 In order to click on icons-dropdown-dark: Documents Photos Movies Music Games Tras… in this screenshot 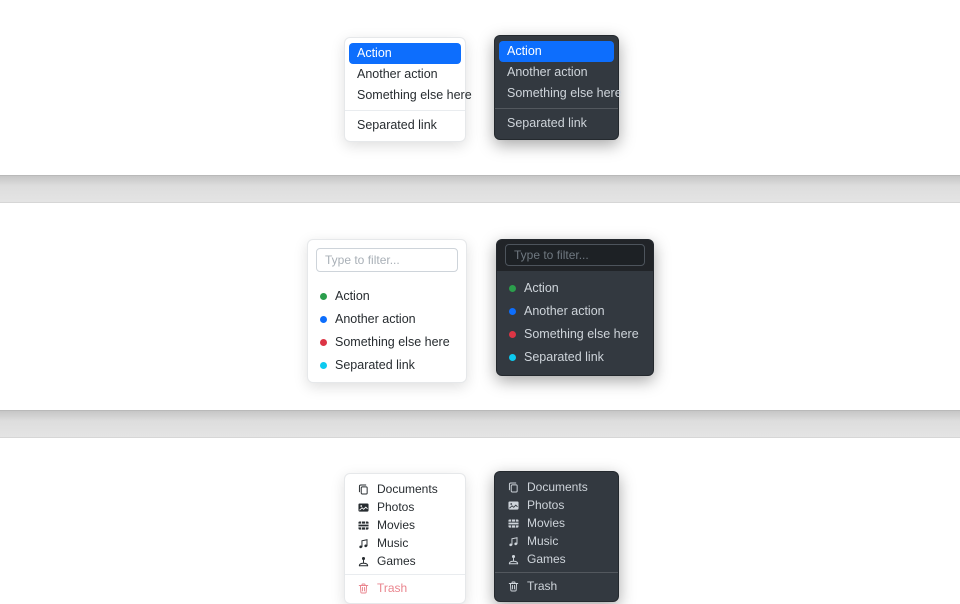, I will do `click(556, 536)`.